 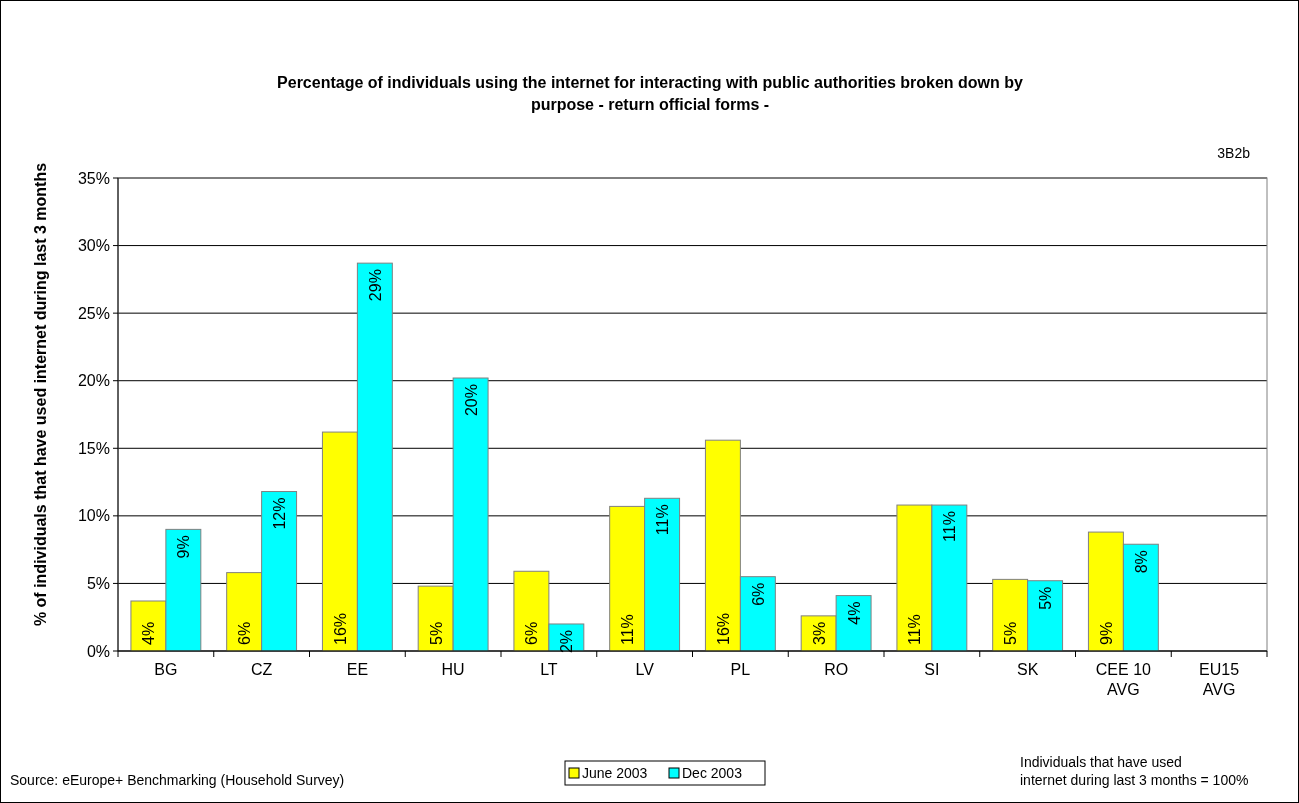 What do you see at coordinates (836, 669) in the screenshot?
I see `x-tick-label: RO` at bounding box center [836, 669].